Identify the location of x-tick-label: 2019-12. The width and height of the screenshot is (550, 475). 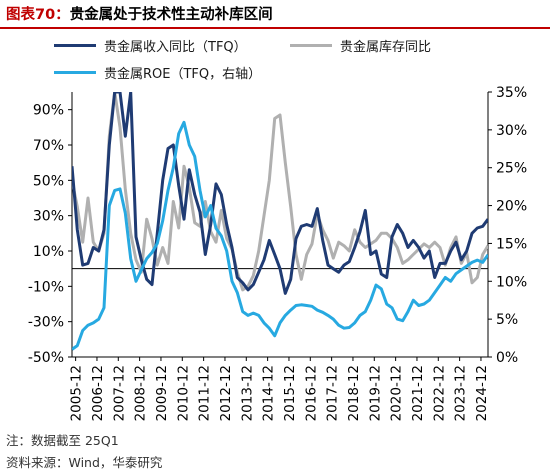
(375, 393).